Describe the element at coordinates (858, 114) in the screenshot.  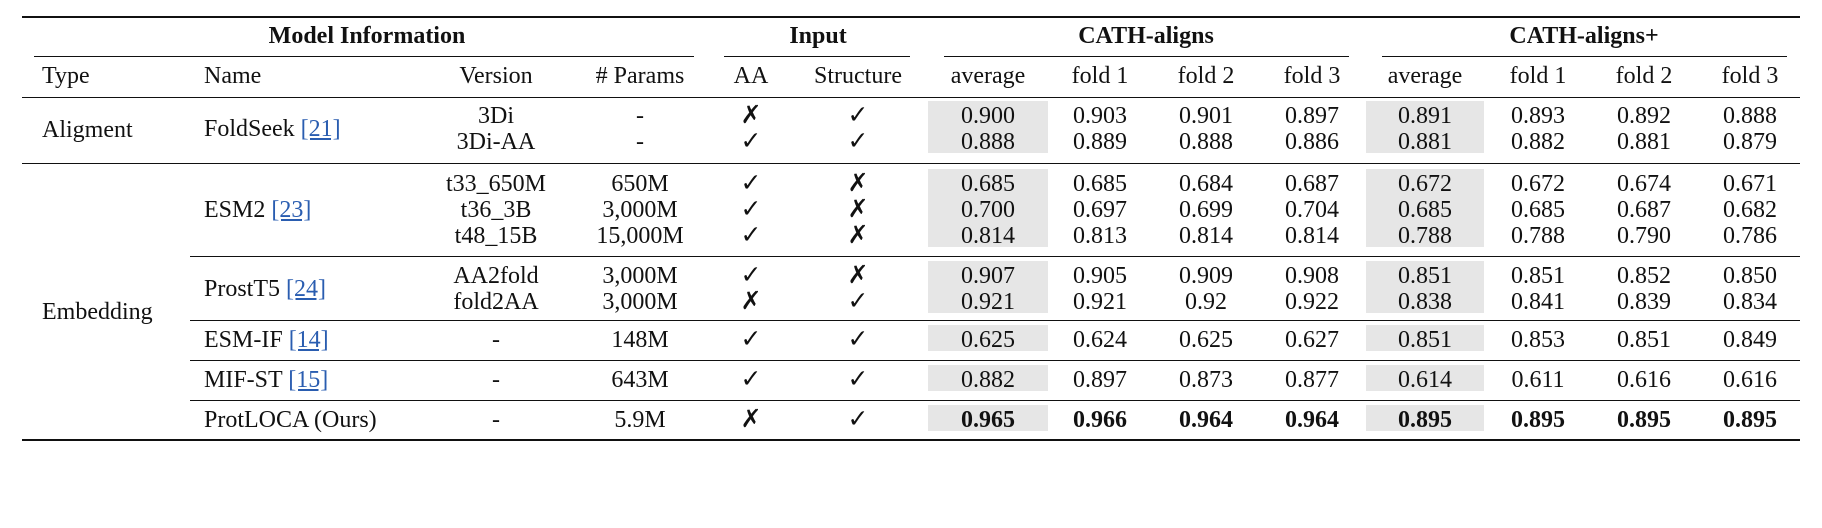
I see `structure-input-mark: ✓` at that location.